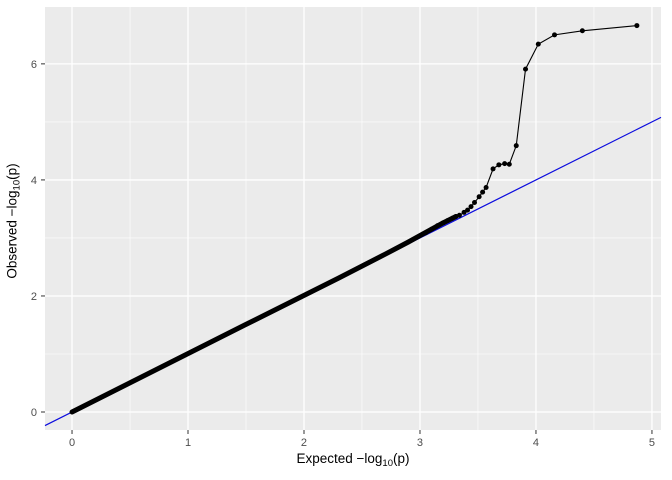 The image size is (672, 480). I want to click on y-axis-tick-label: 6, so click(34, 65).